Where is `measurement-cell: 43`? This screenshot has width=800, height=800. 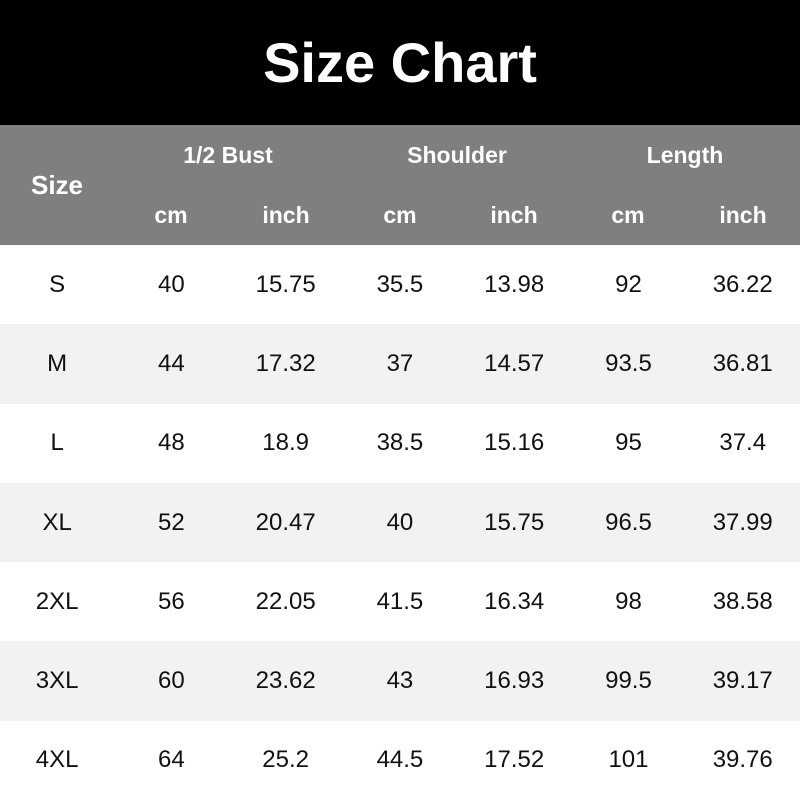 measurement-cell: 43 is located at coordinates (400, 681).